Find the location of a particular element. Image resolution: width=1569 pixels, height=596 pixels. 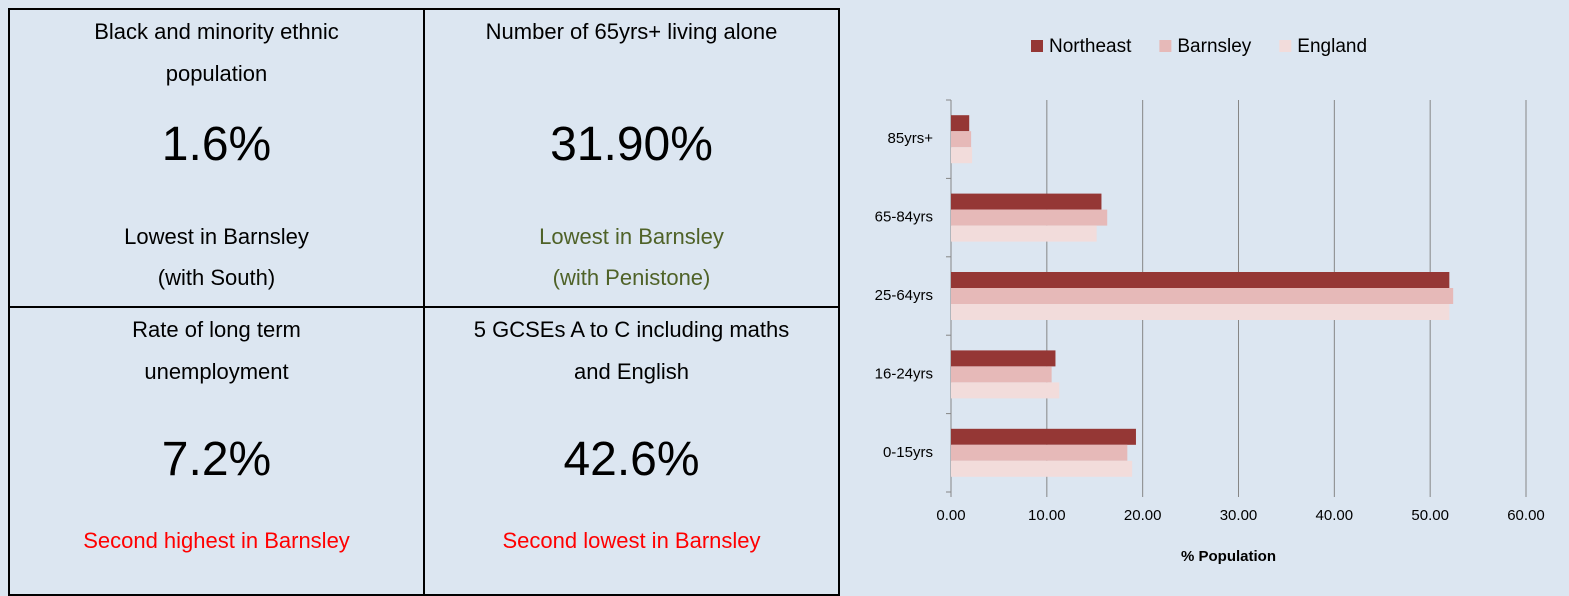

stat-note: (with Penistone) is located at coordinates (631, 277).